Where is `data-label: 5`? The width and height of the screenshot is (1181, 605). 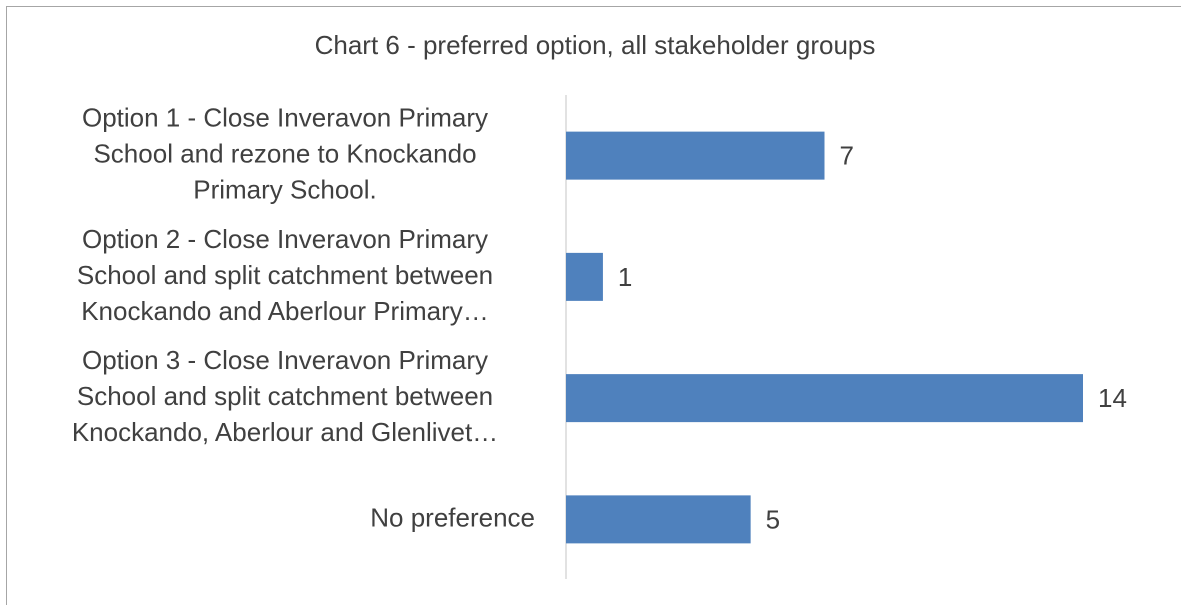 data-label: 5 is located at coordinates (773, 519).